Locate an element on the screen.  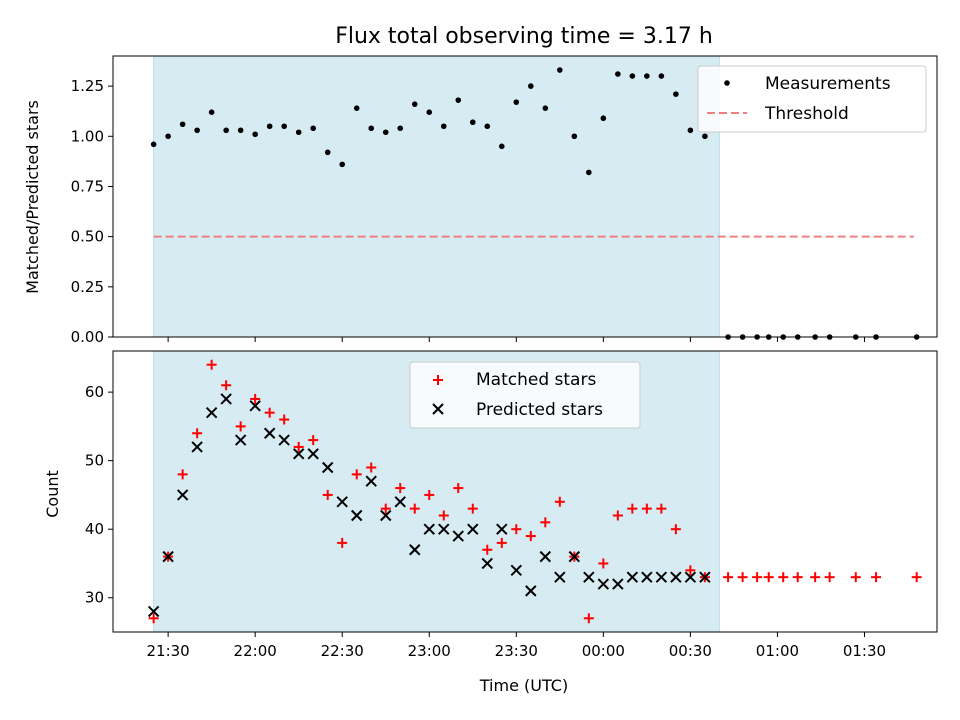
top-y-tick-label: 1.00 is located at coordinates (87, 136).